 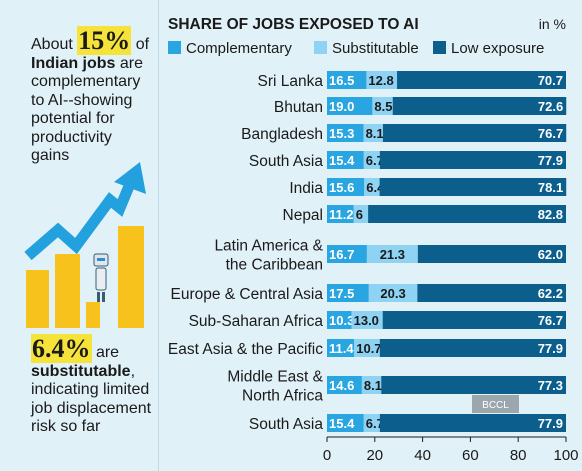 I want to click on data-label: 11.2, so click(x=341, y=214).